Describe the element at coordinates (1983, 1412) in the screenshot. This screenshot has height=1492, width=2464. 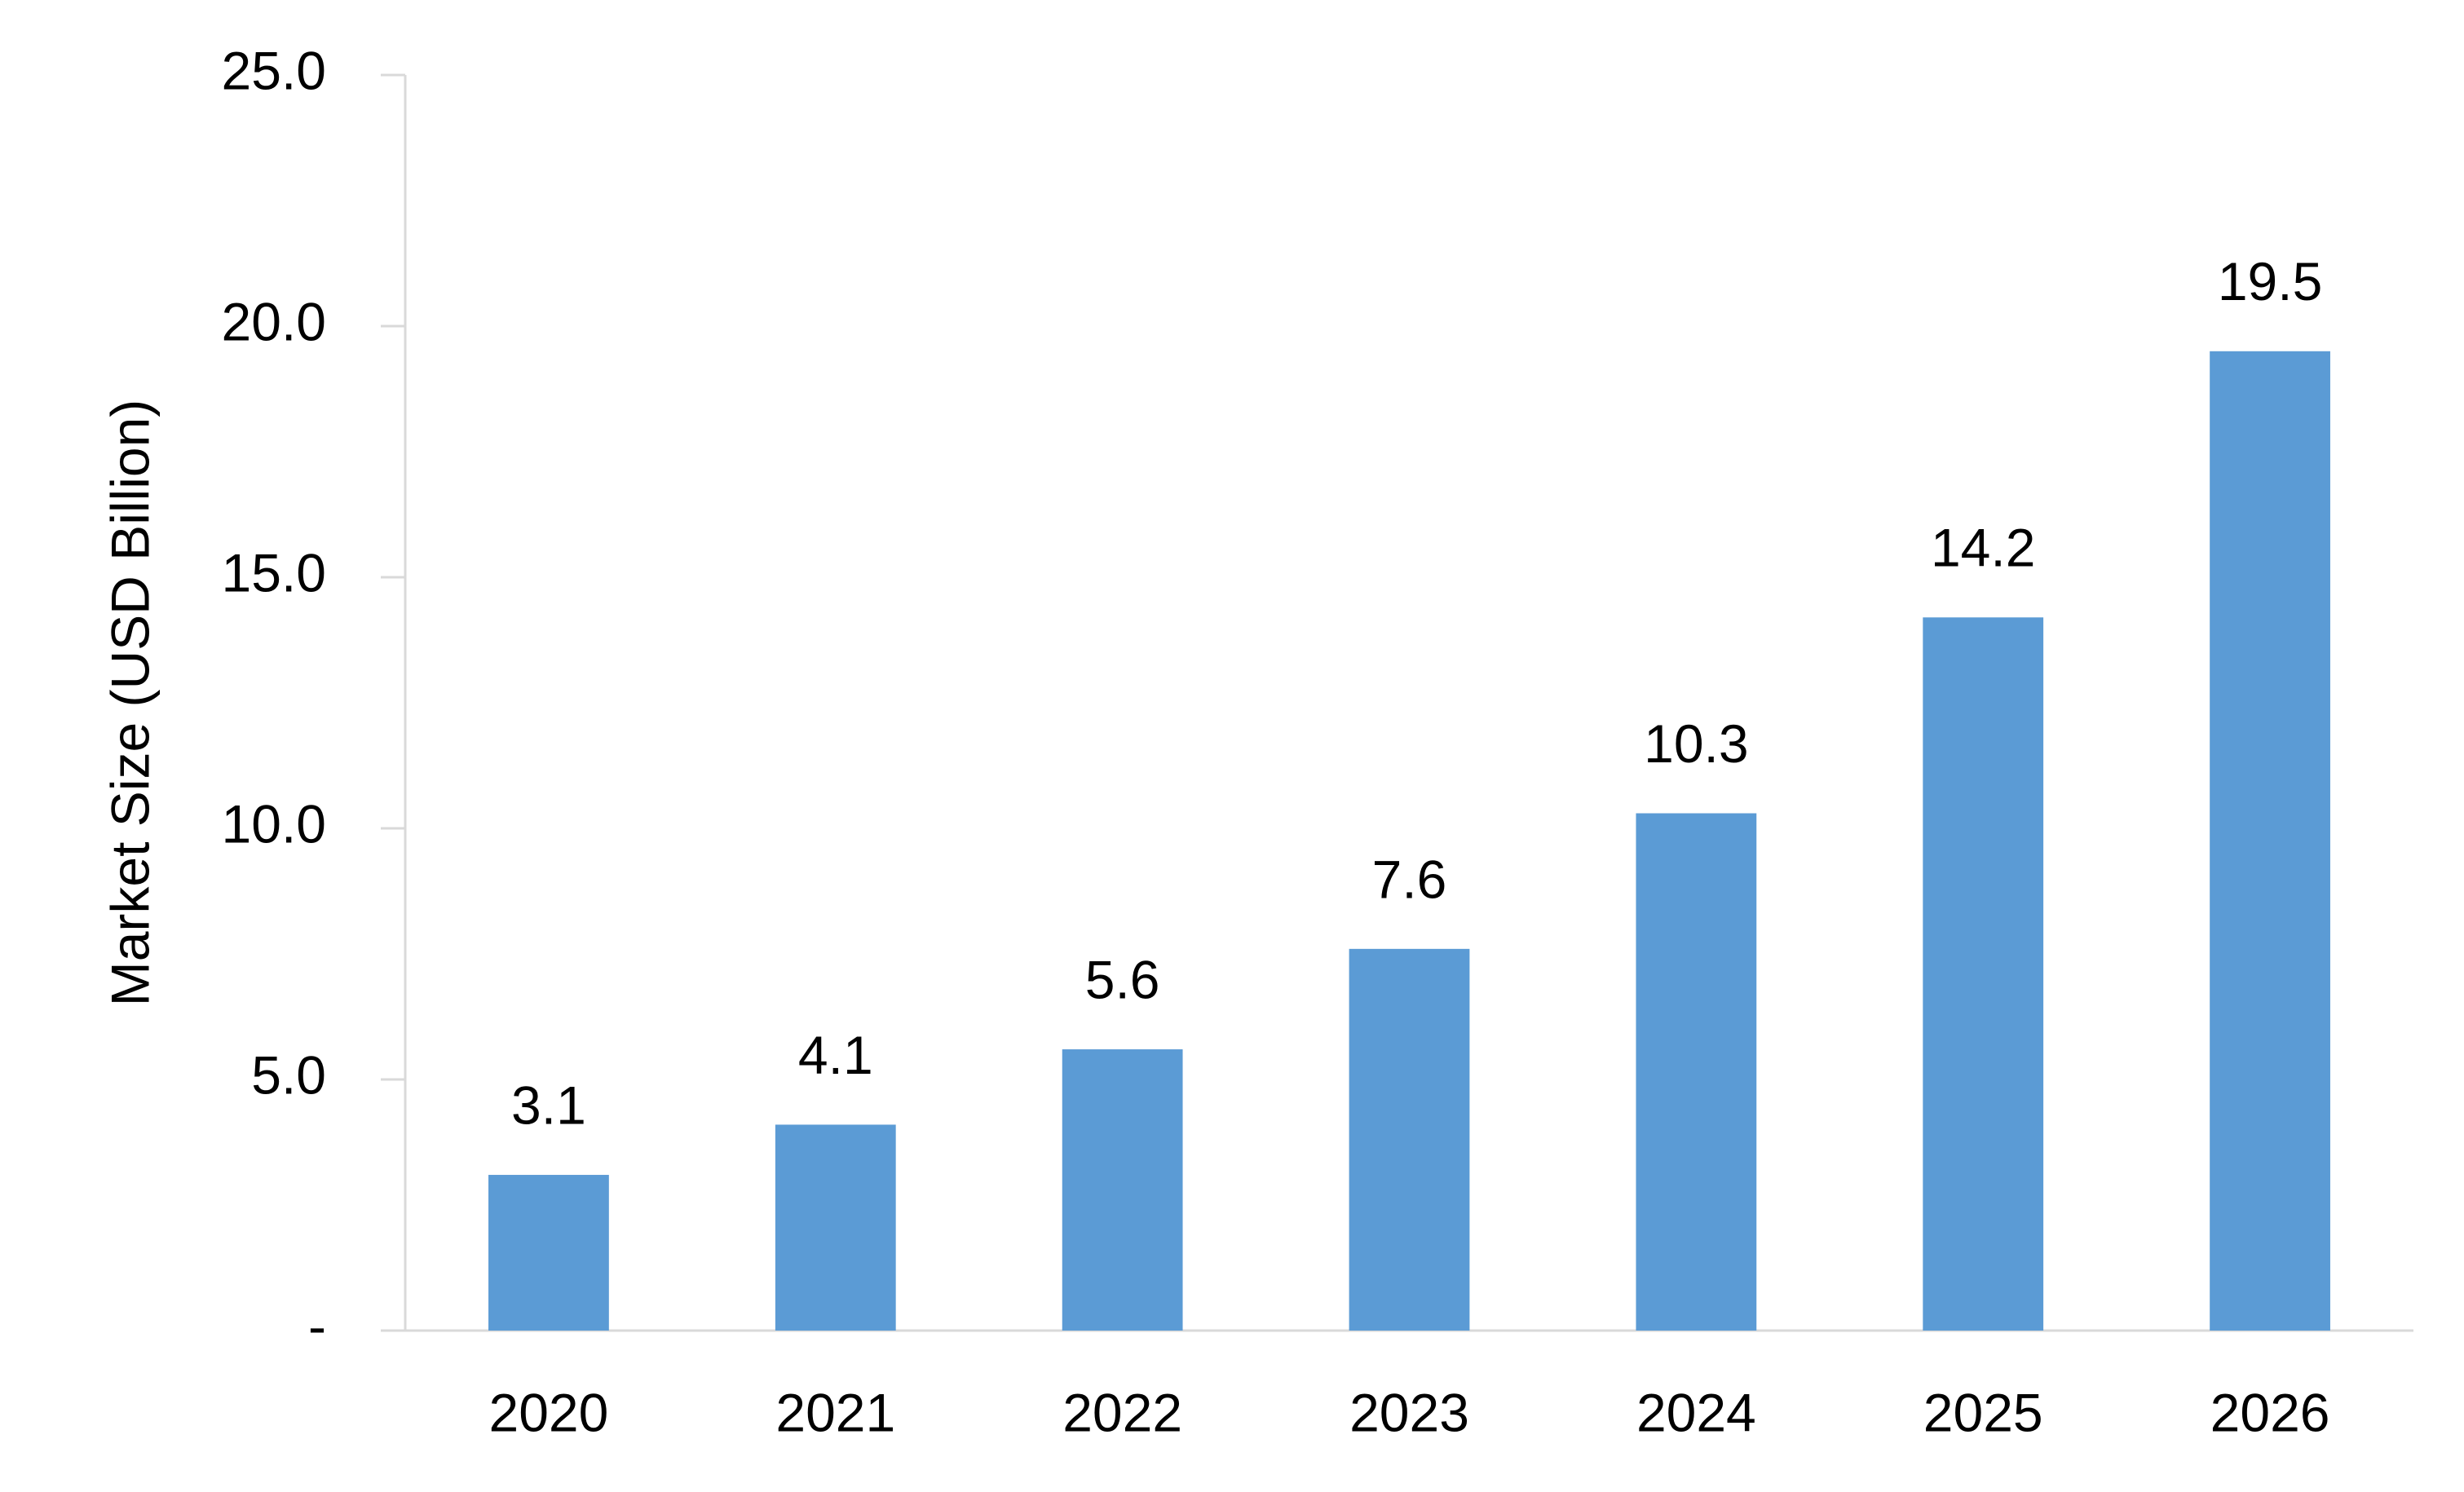
I see `x-tick-label: 2025` at that location.